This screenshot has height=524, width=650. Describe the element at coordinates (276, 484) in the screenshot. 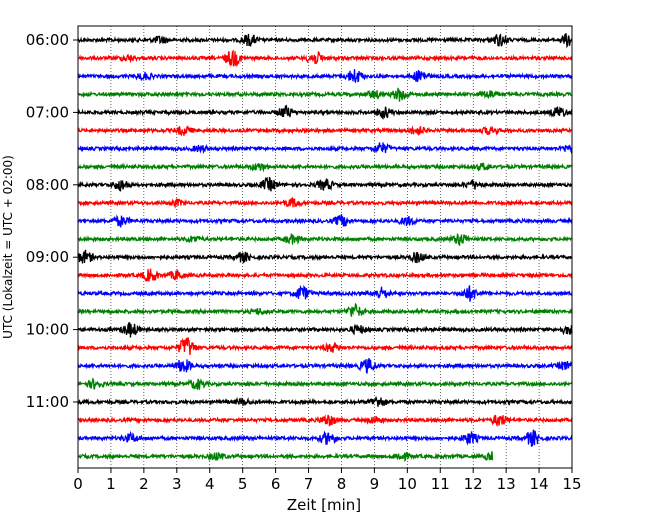

I see `x-tick-label: 6` at that location.